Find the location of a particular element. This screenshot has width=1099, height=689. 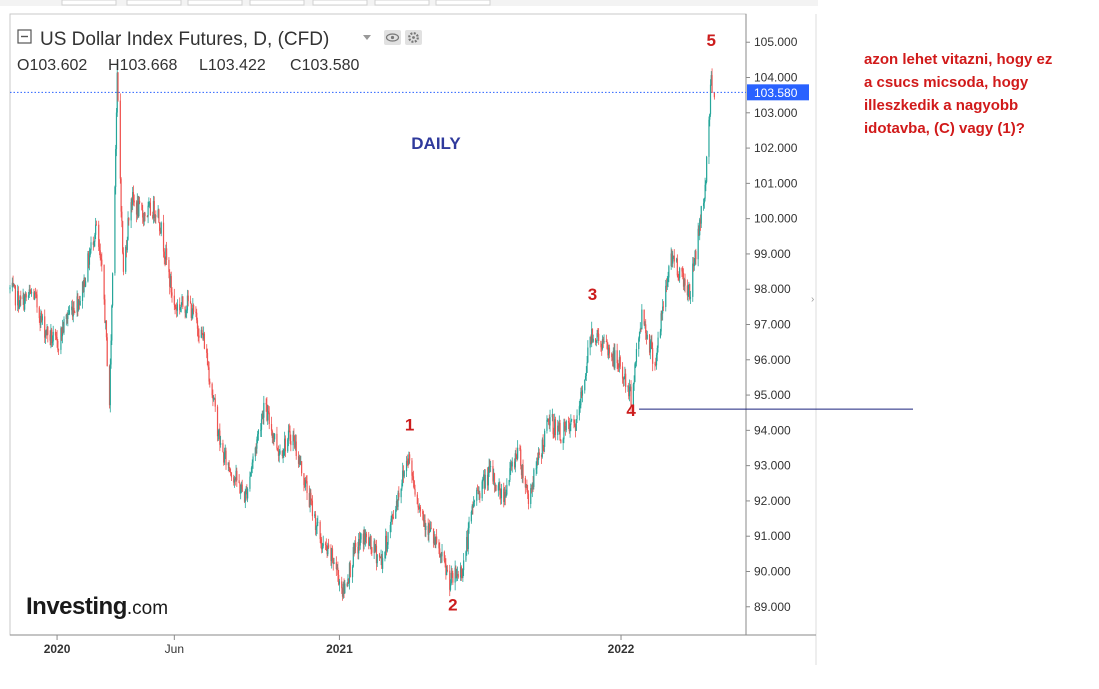

price-axis-panel is located at coordinates (781, 324).